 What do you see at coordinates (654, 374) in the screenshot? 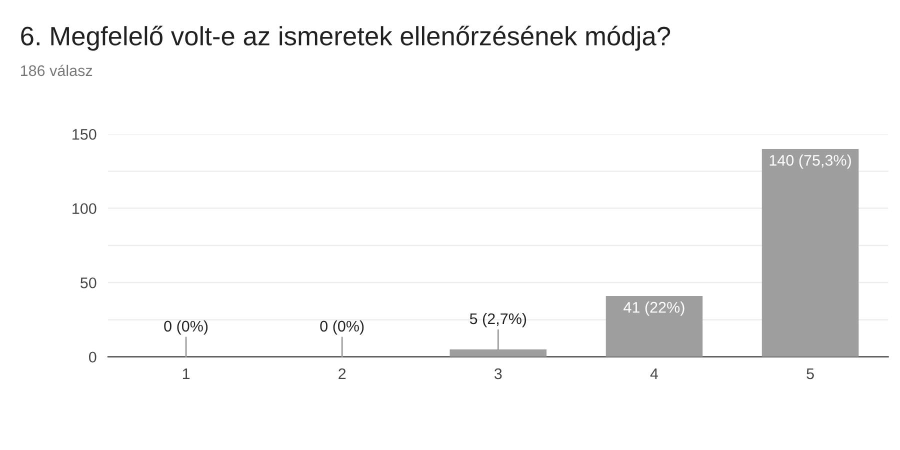
I see `x-tick-label: 4` at bounding box center [654, 374].